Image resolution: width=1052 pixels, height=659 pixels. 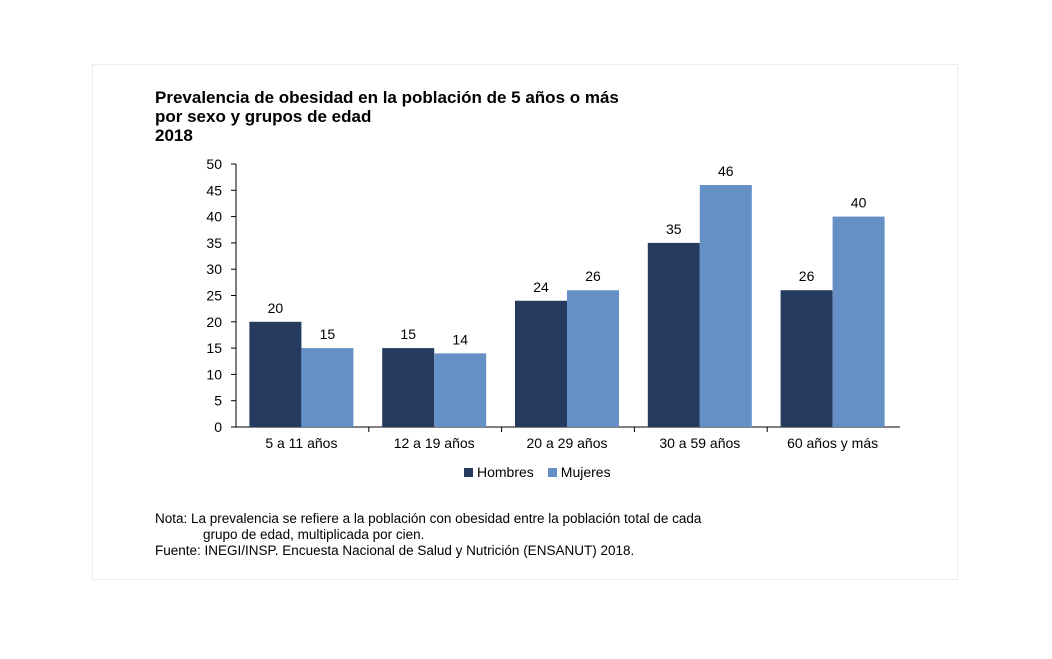 I want to click on y-tick-label: 25, so click(x=214, y=296).